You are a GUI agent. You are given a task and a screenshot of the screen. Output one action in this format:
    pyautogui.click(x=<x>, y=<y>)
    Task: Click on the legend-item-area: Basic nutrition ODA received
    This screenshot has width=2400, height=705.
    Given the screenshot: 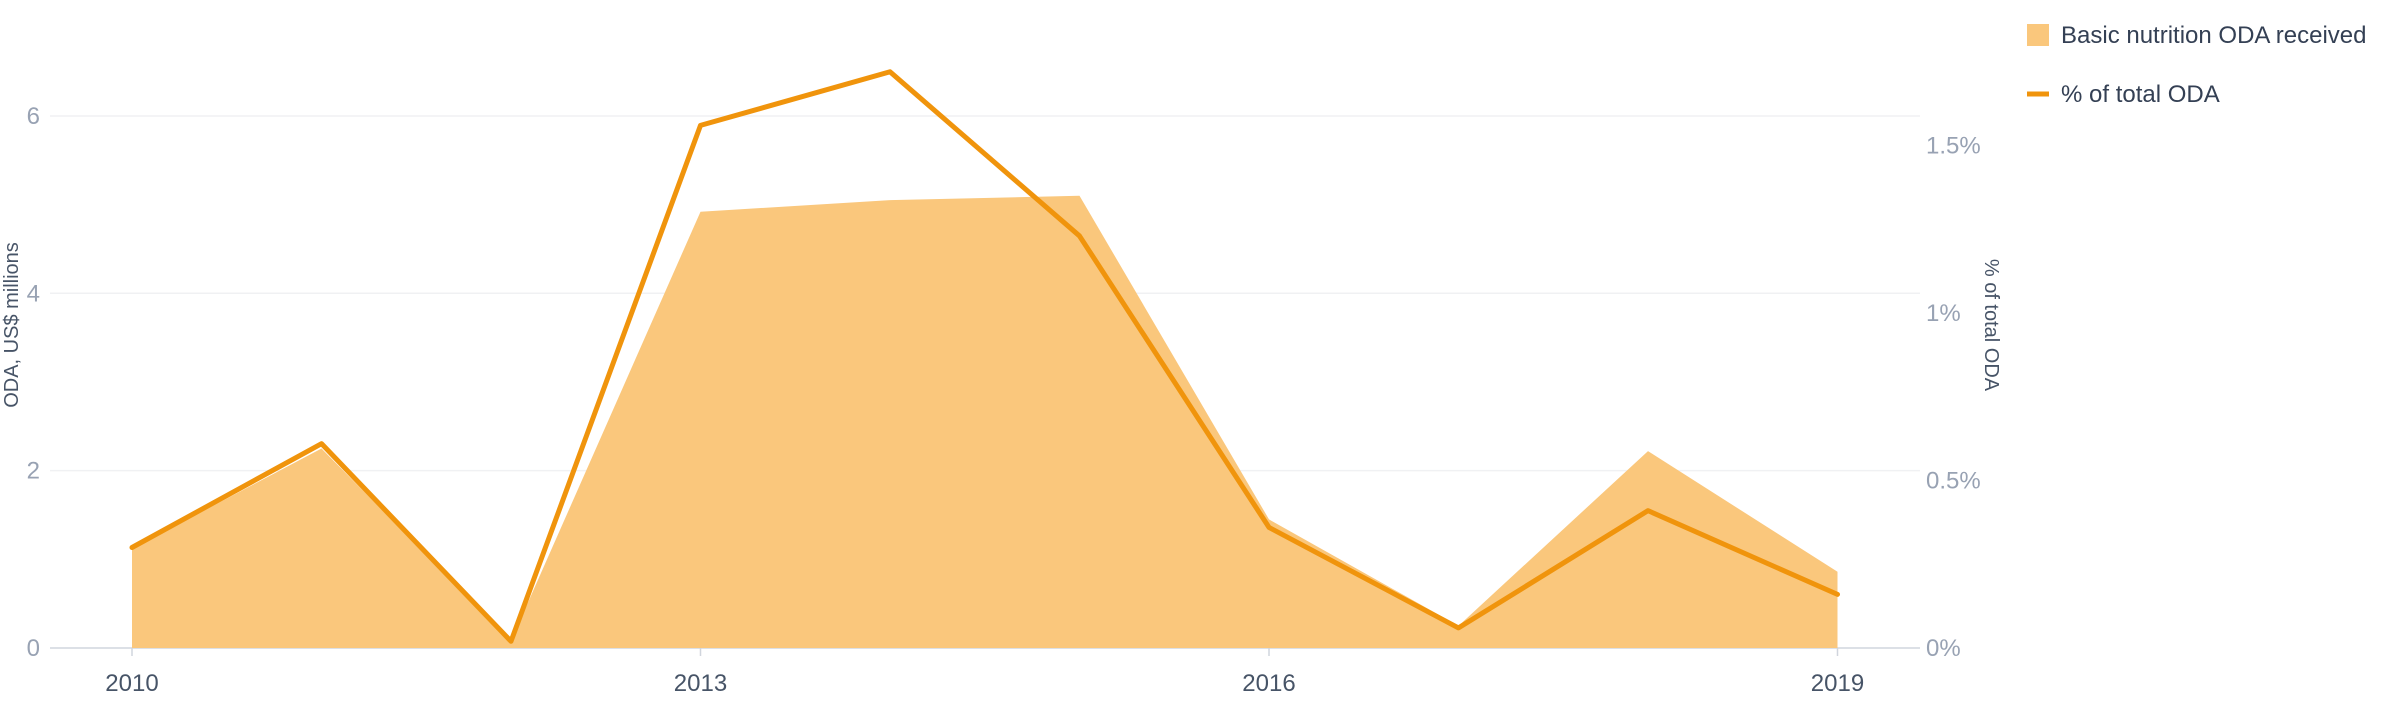 What is the action you would take?
    pyautogui.click(x=2196, y=35)
    